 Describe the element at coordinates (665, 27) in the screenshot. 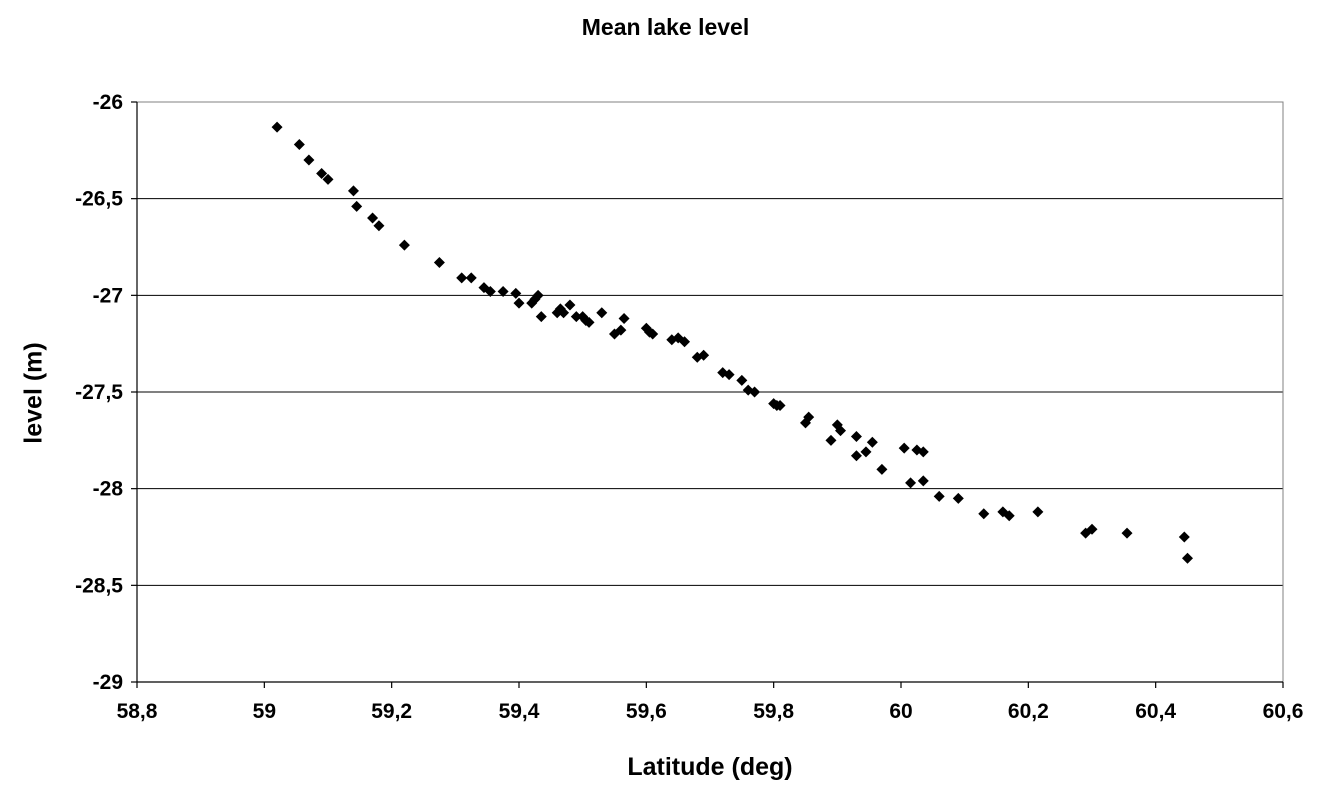

I see `chart-title: Mean lake level` at that location.